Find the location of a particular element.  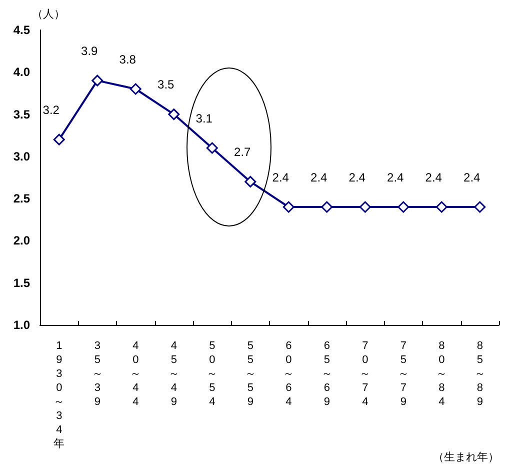

x-tick-label: 70～74 is located at coordinates (365, 374).